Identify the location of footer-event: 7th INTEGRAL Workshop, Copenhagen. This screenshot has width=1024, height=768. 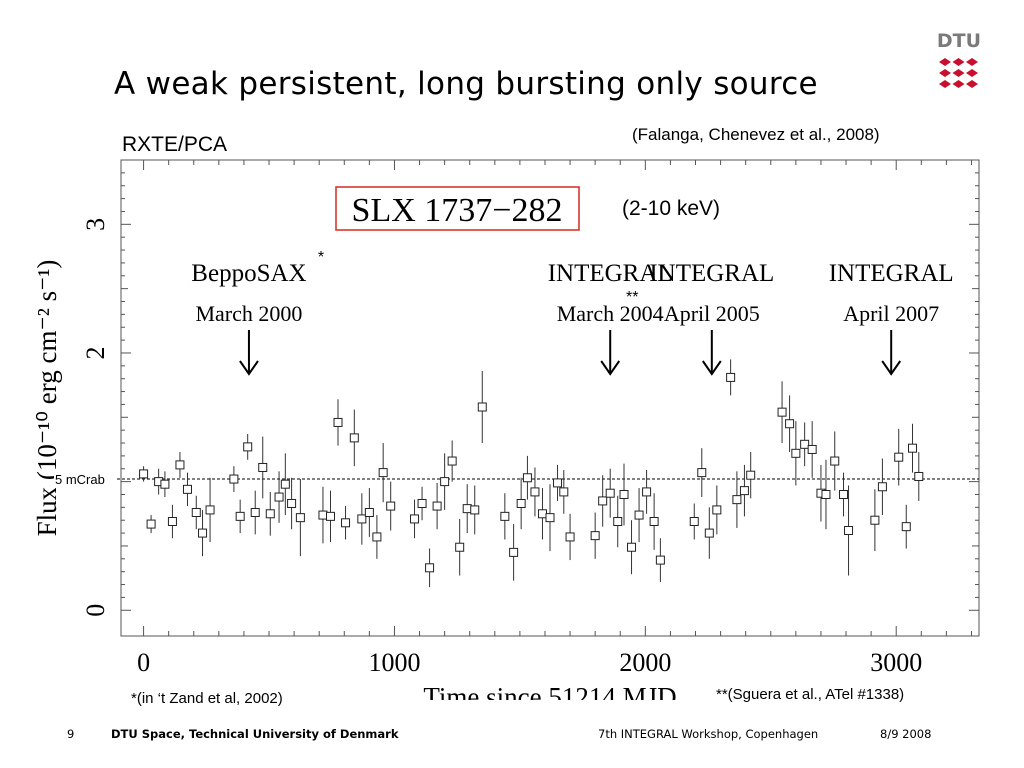
(708, 734).